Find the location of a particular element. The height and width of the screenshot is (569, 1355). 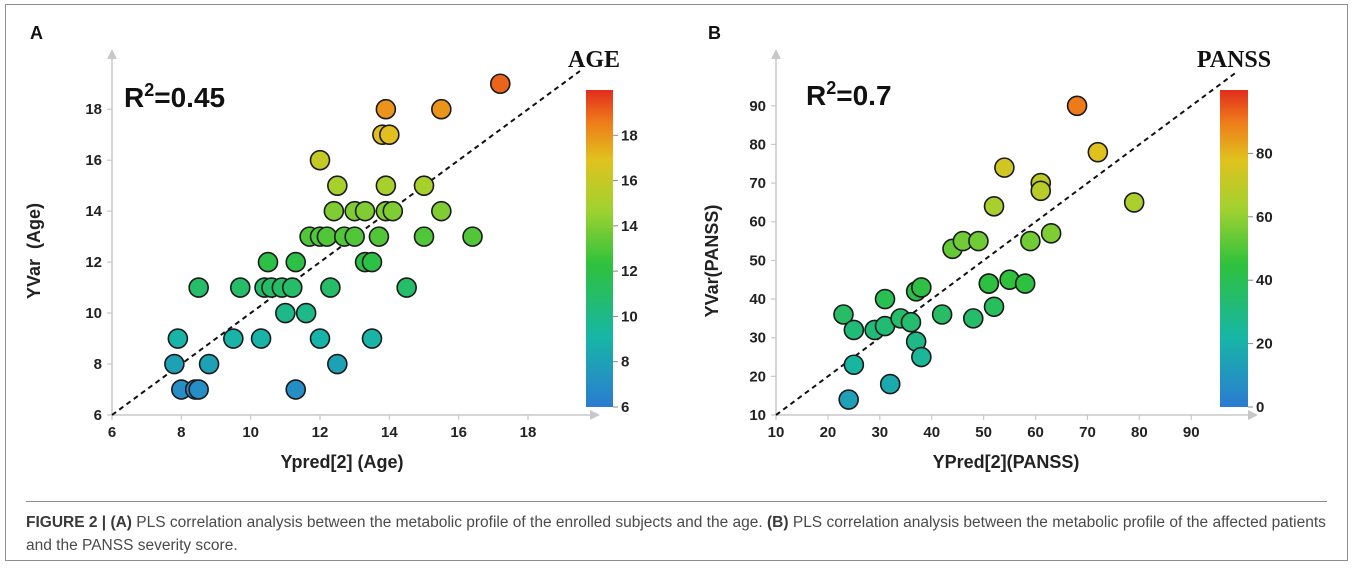

x-tick-label: 8 is located at coordinates (181, 432).